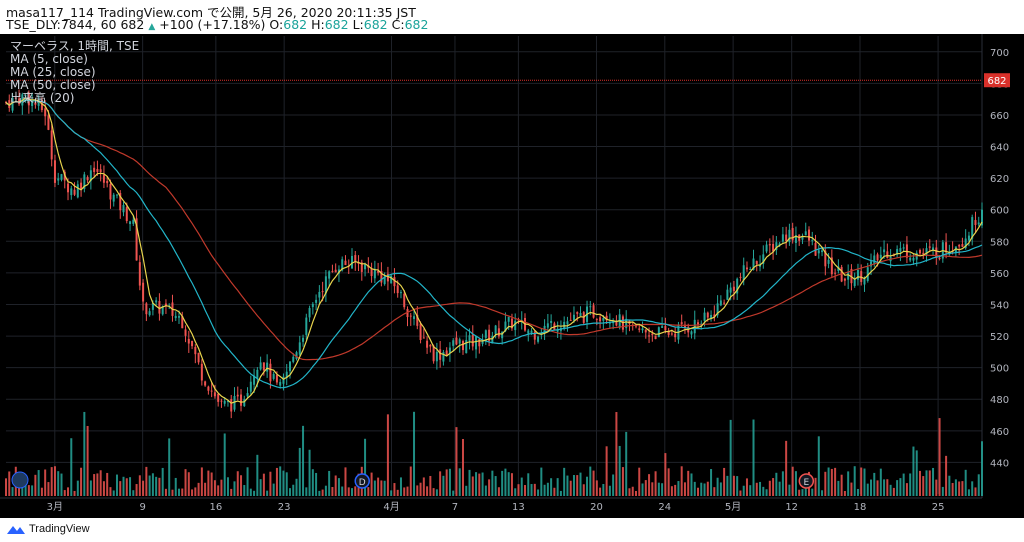  What do you see at coordinates (53, 85) in the screenshot?
I see `legend-ma50: MA (50, close)` at bounding box center [53, 85].